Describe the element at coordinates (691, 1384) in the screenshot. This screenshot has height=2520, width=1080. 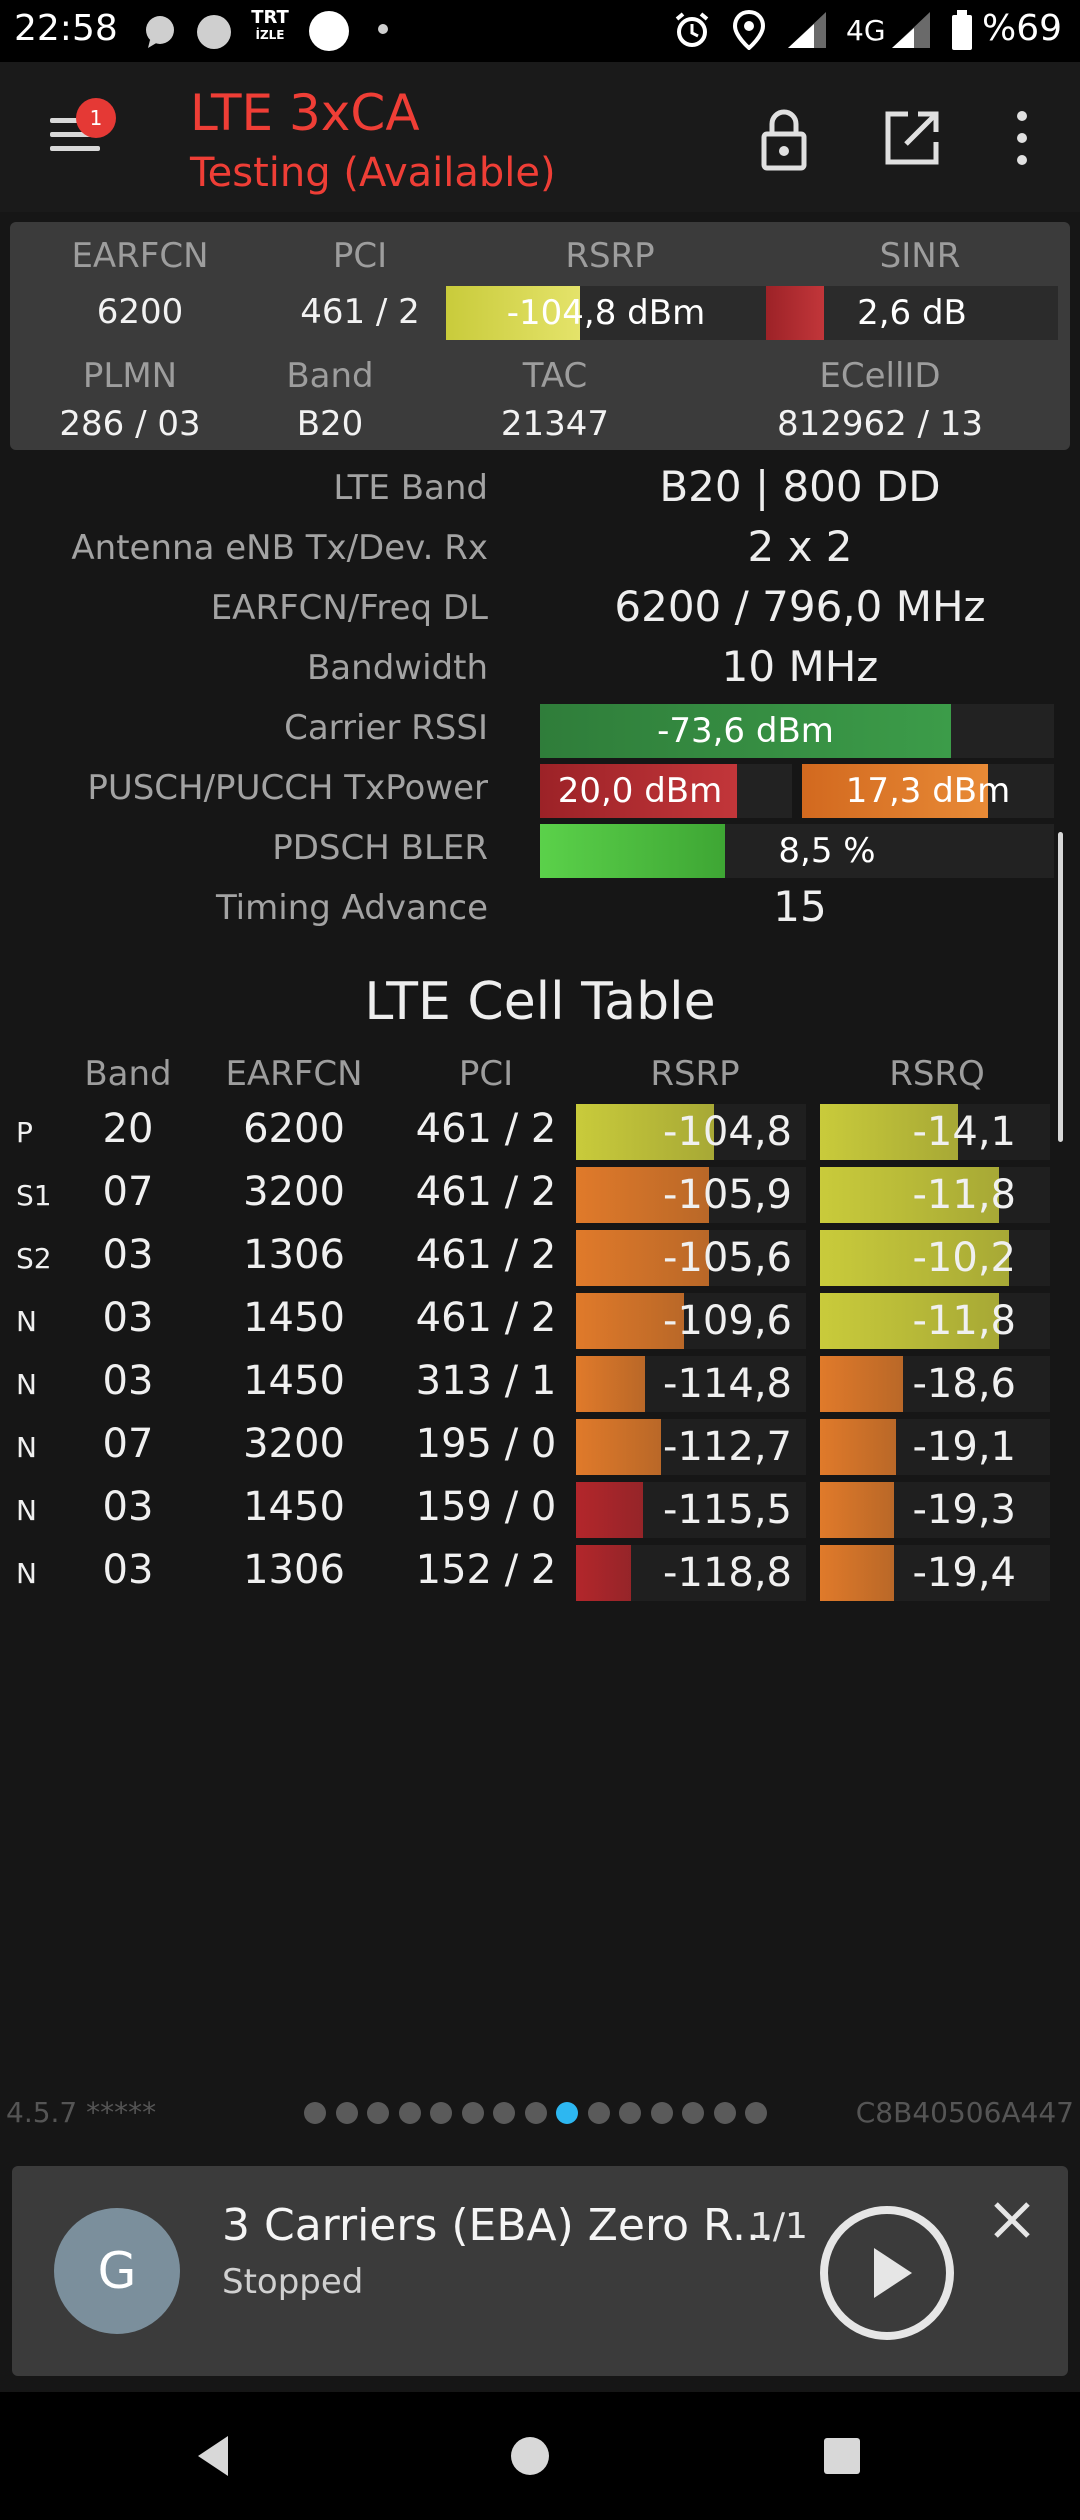
I see `cell-rsrp-meter: -114,8` at that location.